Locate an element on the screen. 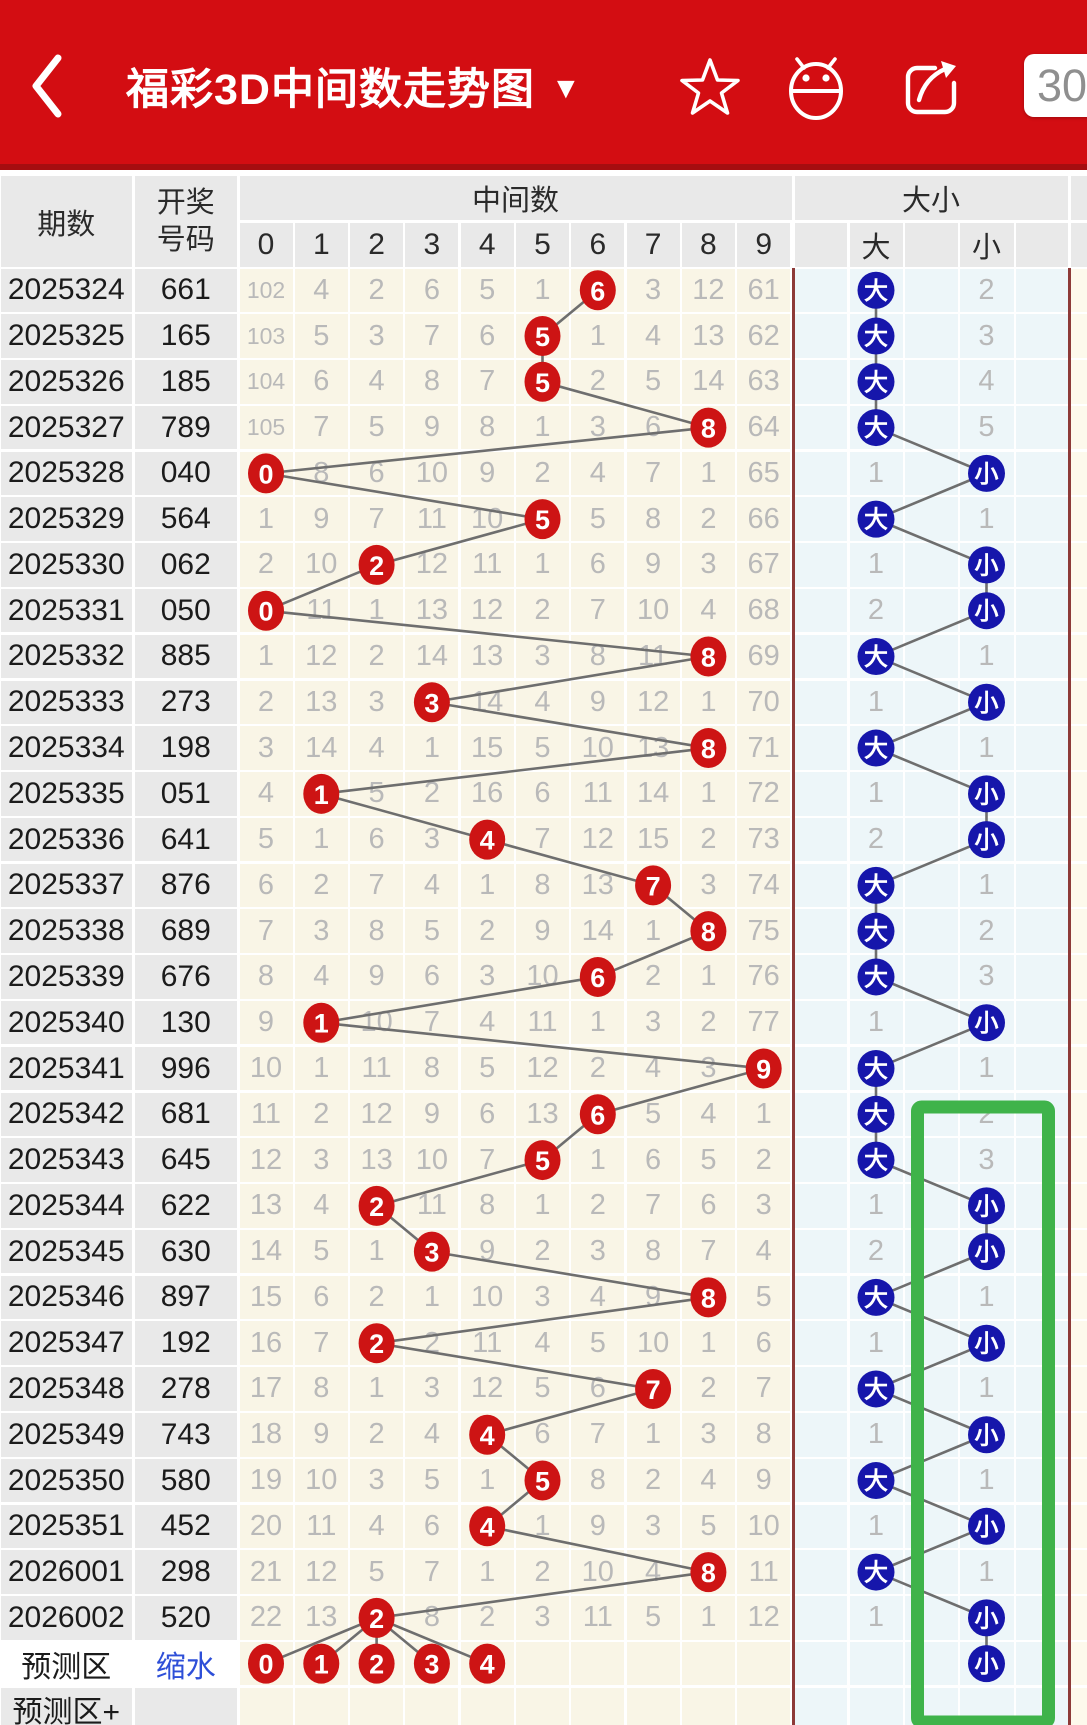  app-bar: 福彩3D中间数走势图 ▼ 30 is located at coordinates (543, 85).